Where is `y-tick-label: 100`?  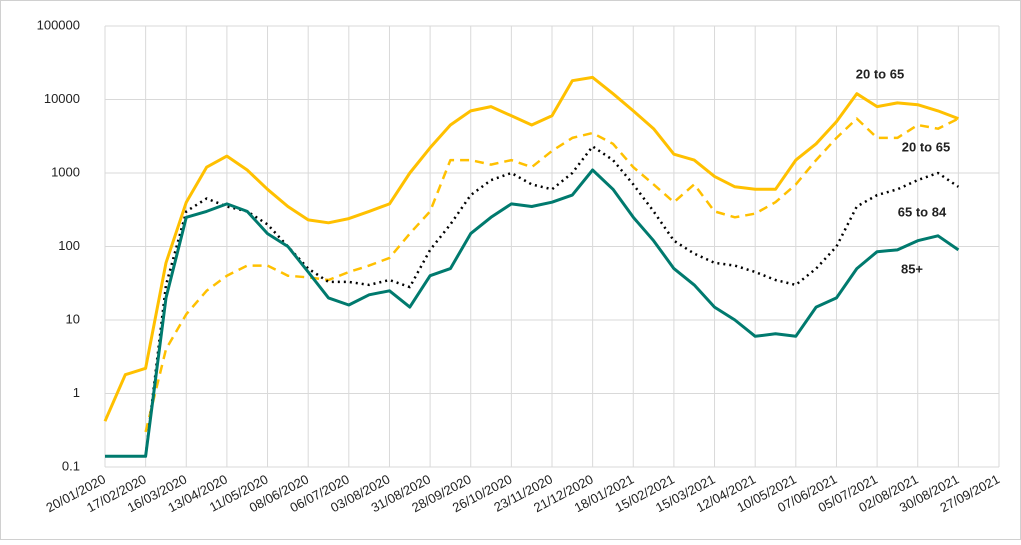 y-tick-label: 100 is located at coordinates (69, 245).